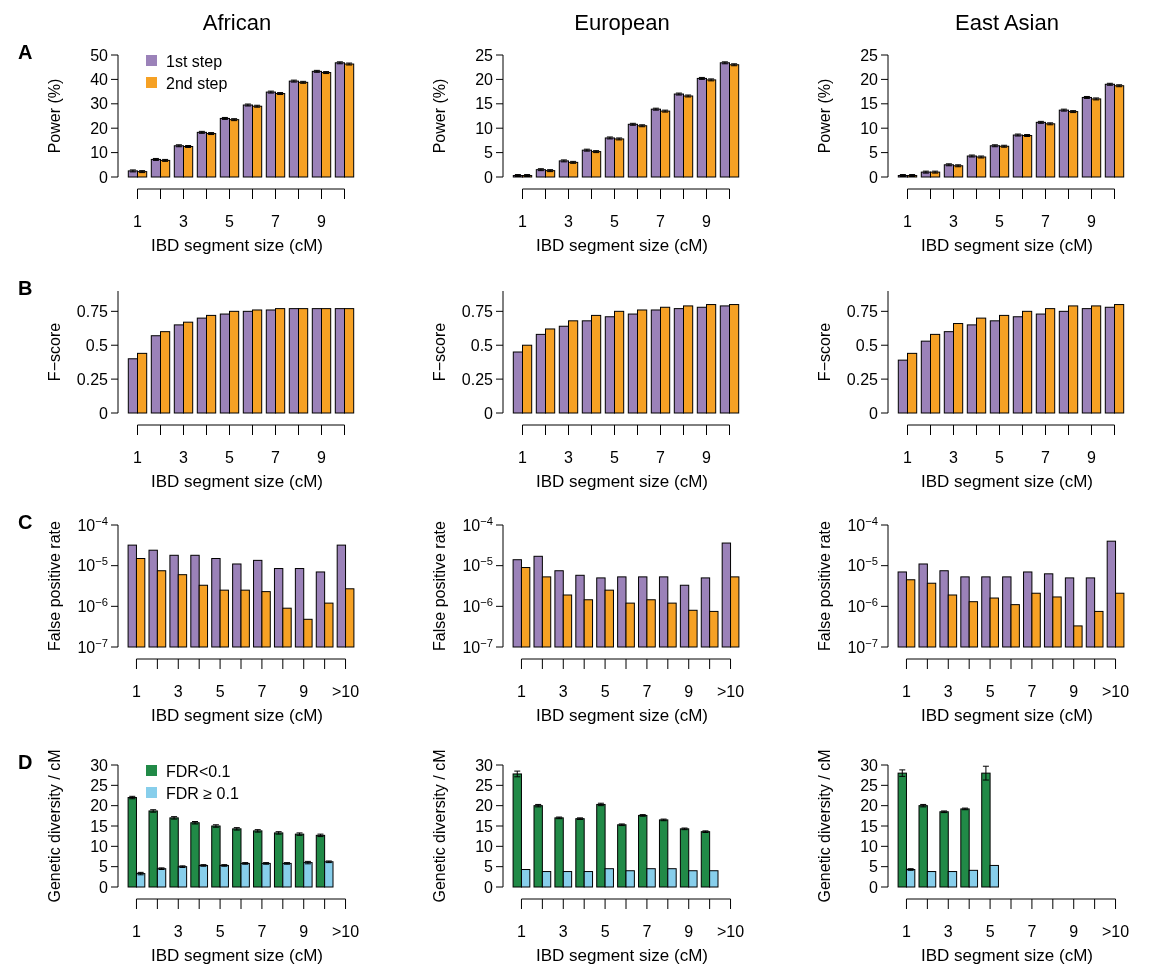 The image size is (1156, 970). I want to click on legend-label: FDR ≥ 0.1, so click(202, 793).